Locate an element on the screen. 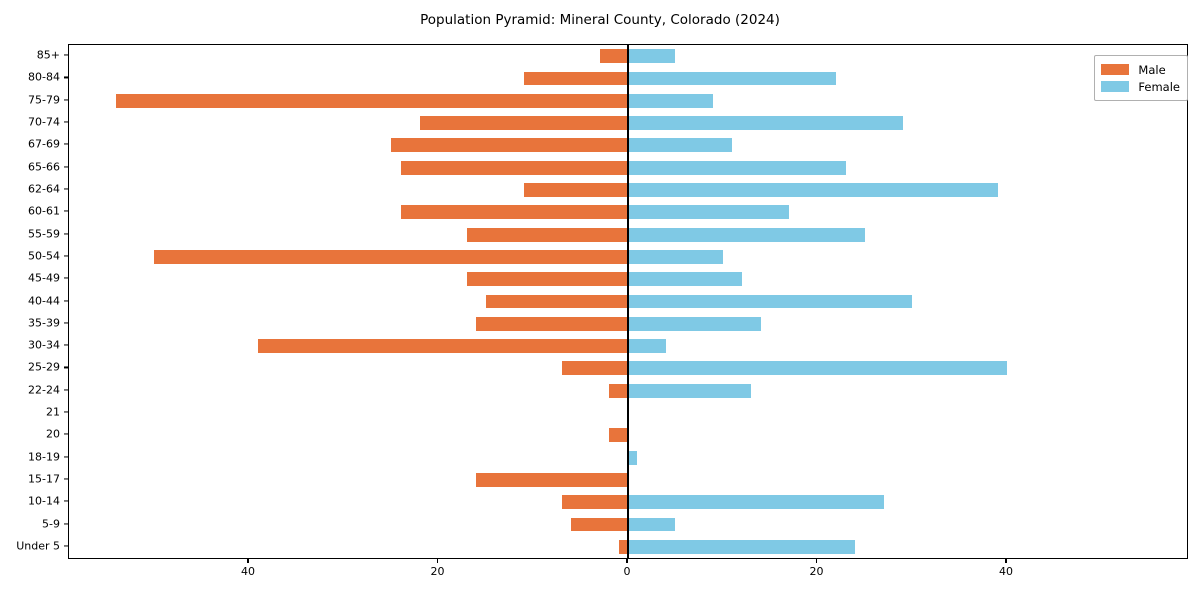 This screenshot has height=600, width=1200. y-axis-tick-label: 35-39 is located at coordinates (44, 323).